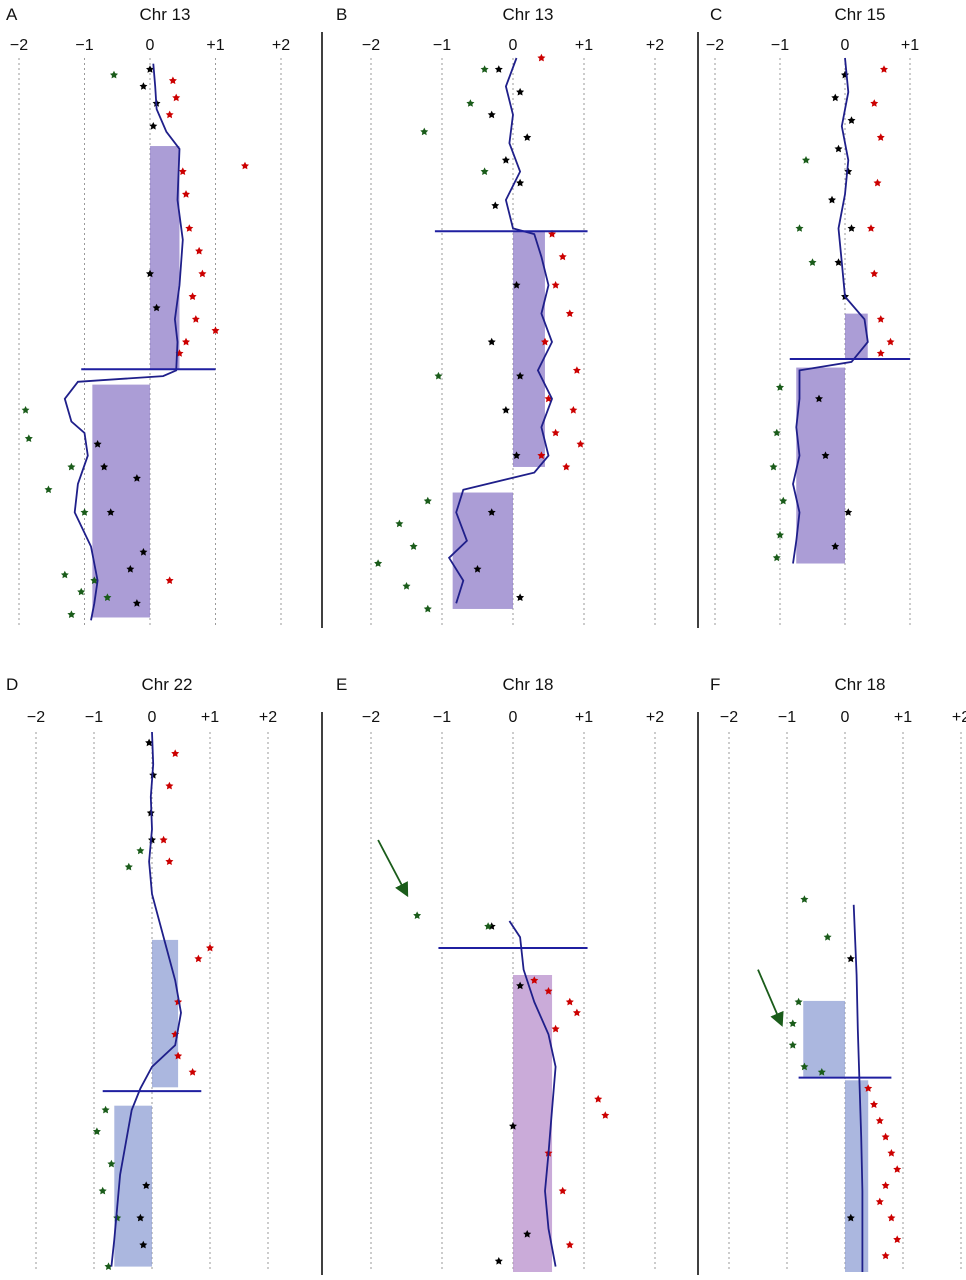 The width and height of the screenshot is (966, 1280). I want to click on chart-title: Chr 18, so click(859, 684).